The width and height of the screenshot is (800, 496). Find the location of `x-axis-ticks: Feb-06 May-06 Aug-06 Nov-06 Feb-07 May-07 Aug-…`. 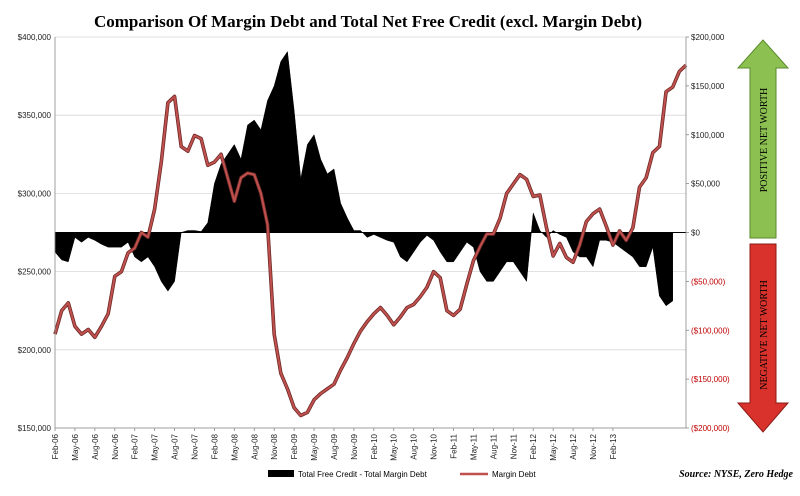

x-axis-ticks: Feb-06 May-06 Aug-06 Nov-06 Feb-07 May-07 Aug-… is located at coordinates (334, 444).